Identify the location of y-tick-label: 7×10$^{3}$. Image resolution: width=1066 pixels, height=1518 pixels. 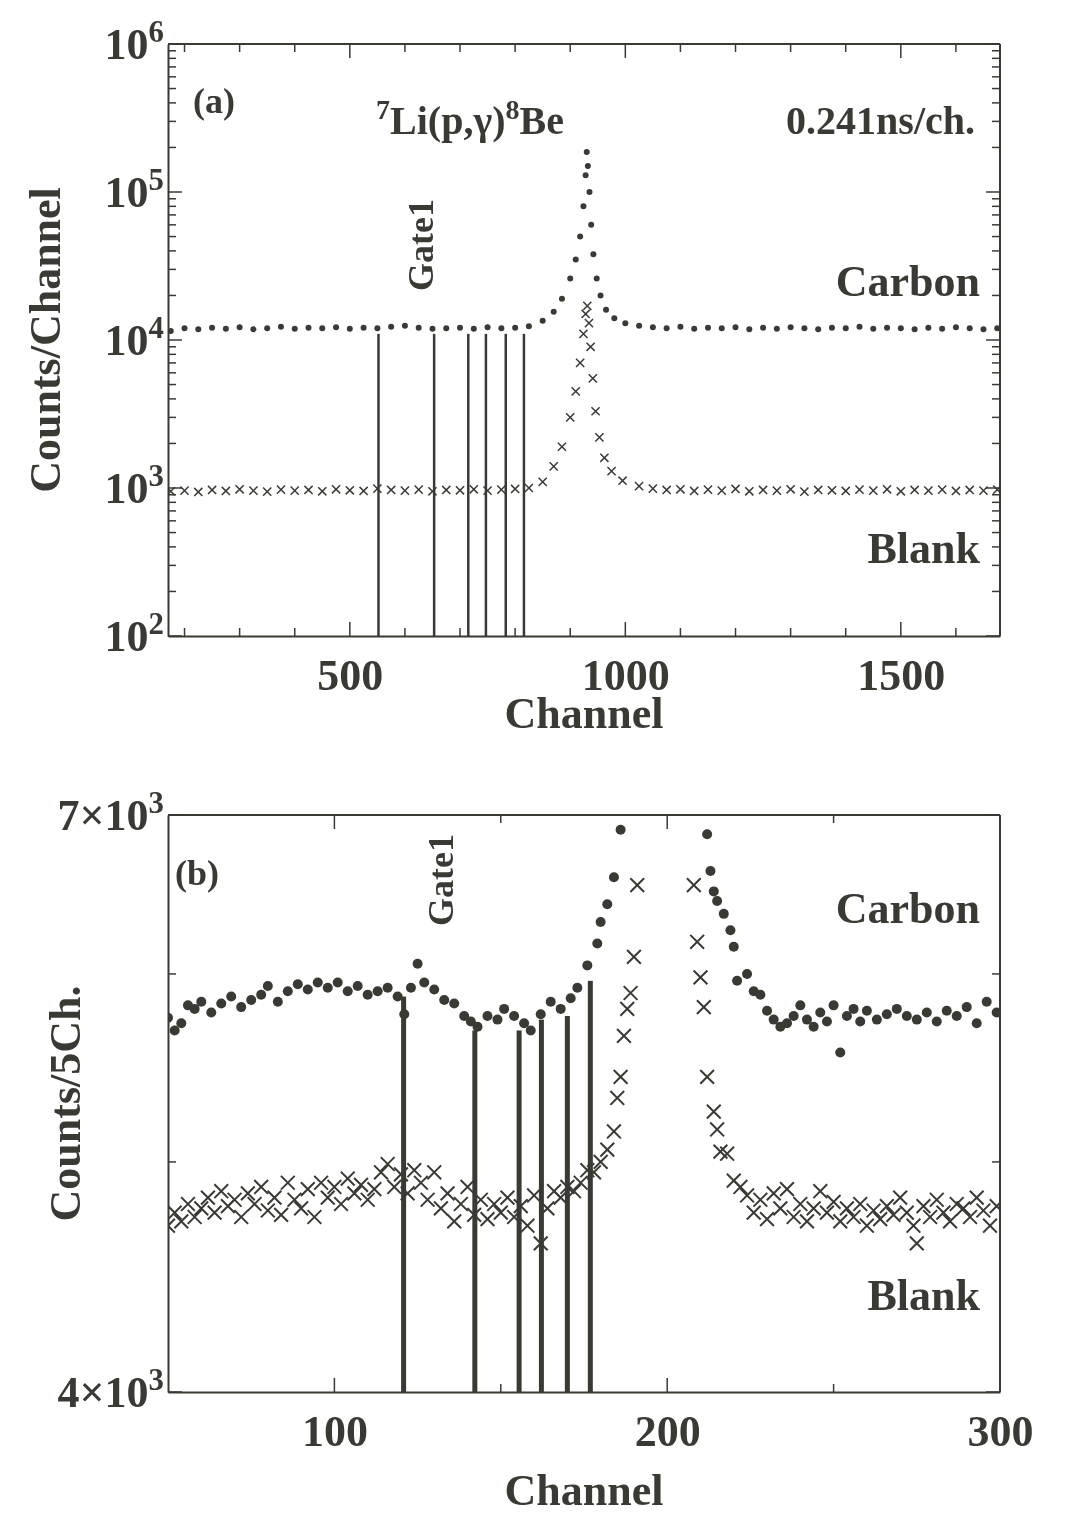
(110, 812).